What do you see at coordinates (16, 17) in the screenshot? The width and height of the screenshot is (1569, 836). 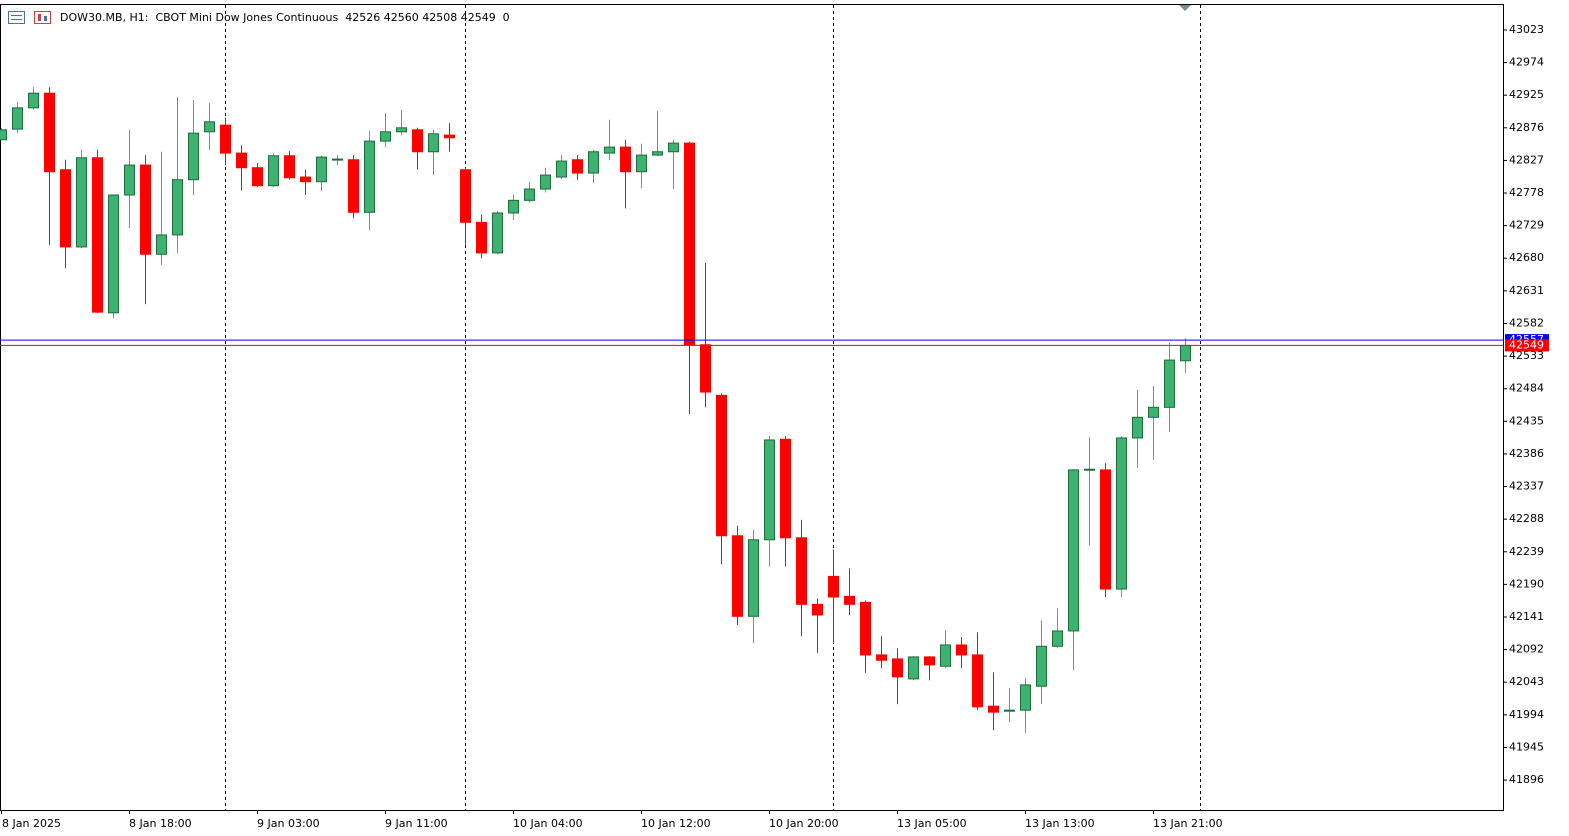 I see `menu-icon` at bounding box center [16, 17].